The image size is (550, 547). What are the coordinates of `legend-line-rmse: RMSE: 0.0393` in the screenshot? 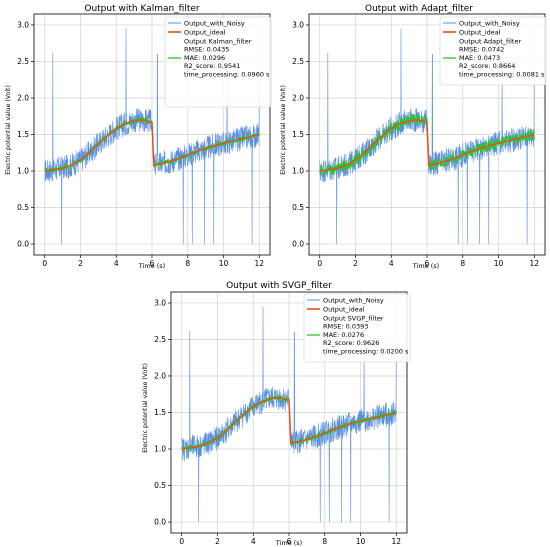 It's located at (345, 327).